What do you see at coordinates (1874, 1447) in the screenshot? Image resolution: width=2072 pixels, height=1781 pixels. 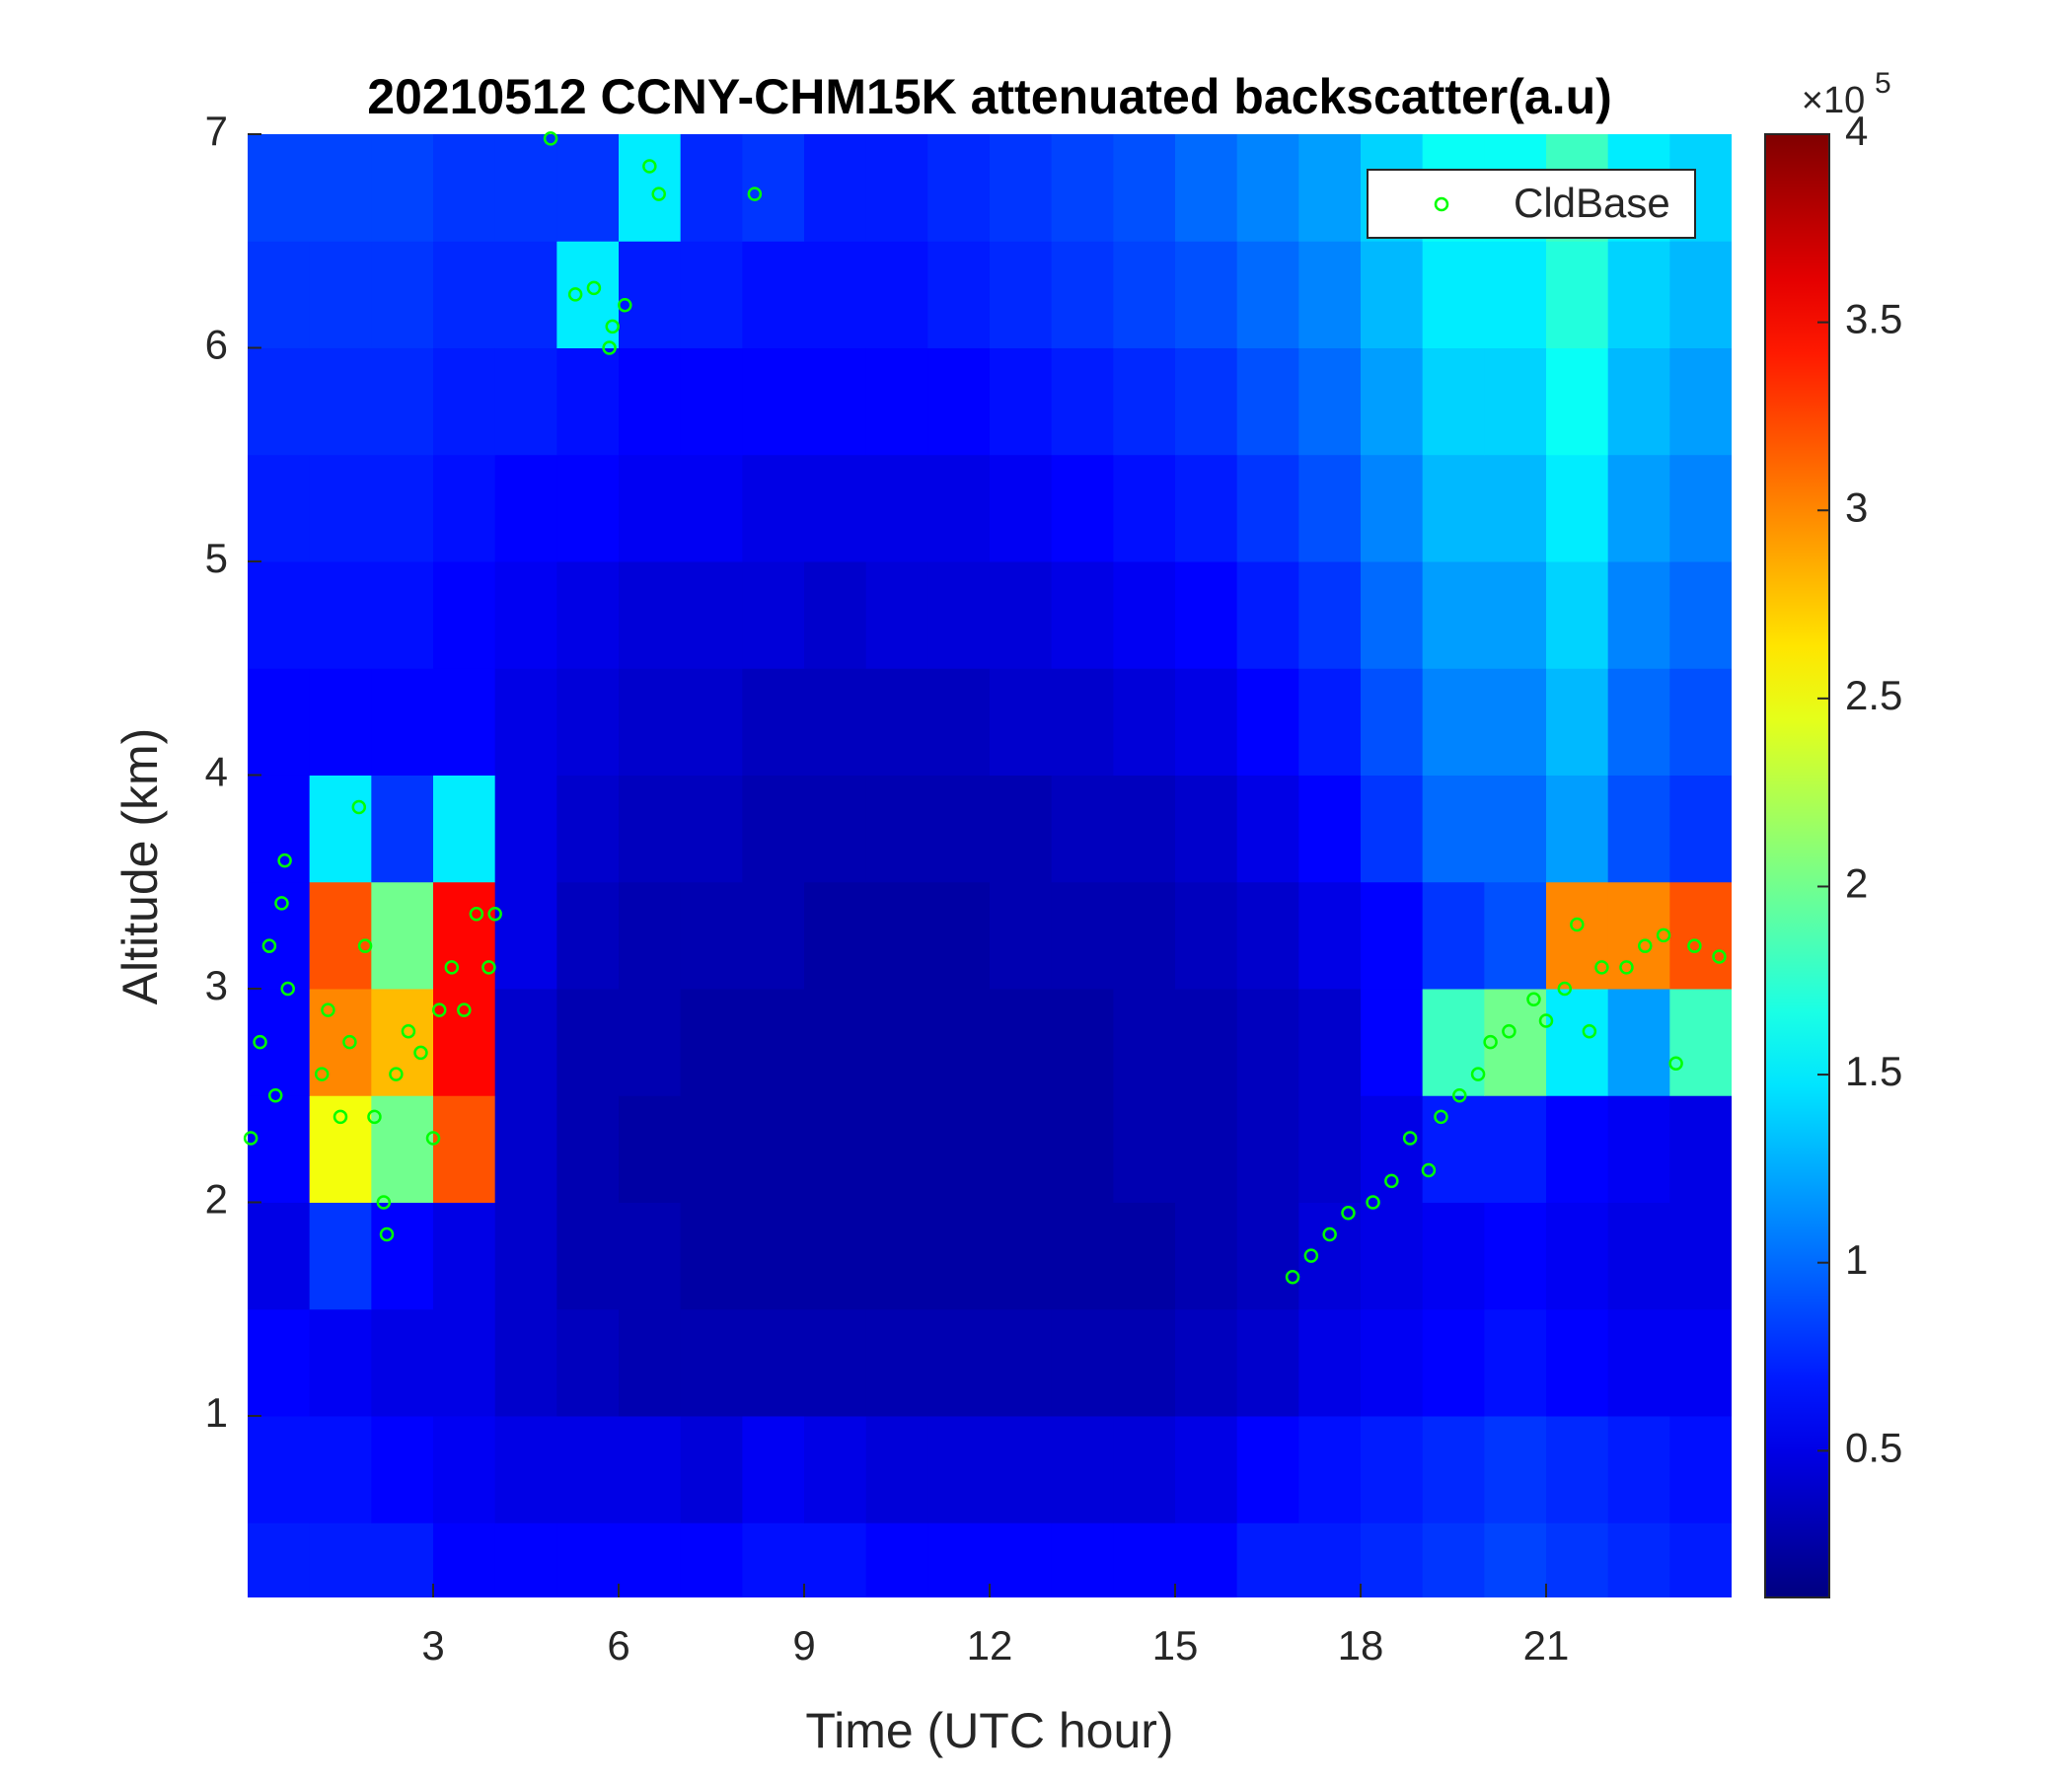 I see `colorbar-tick-label: 0.5` at bounding box center [1874, 1447].